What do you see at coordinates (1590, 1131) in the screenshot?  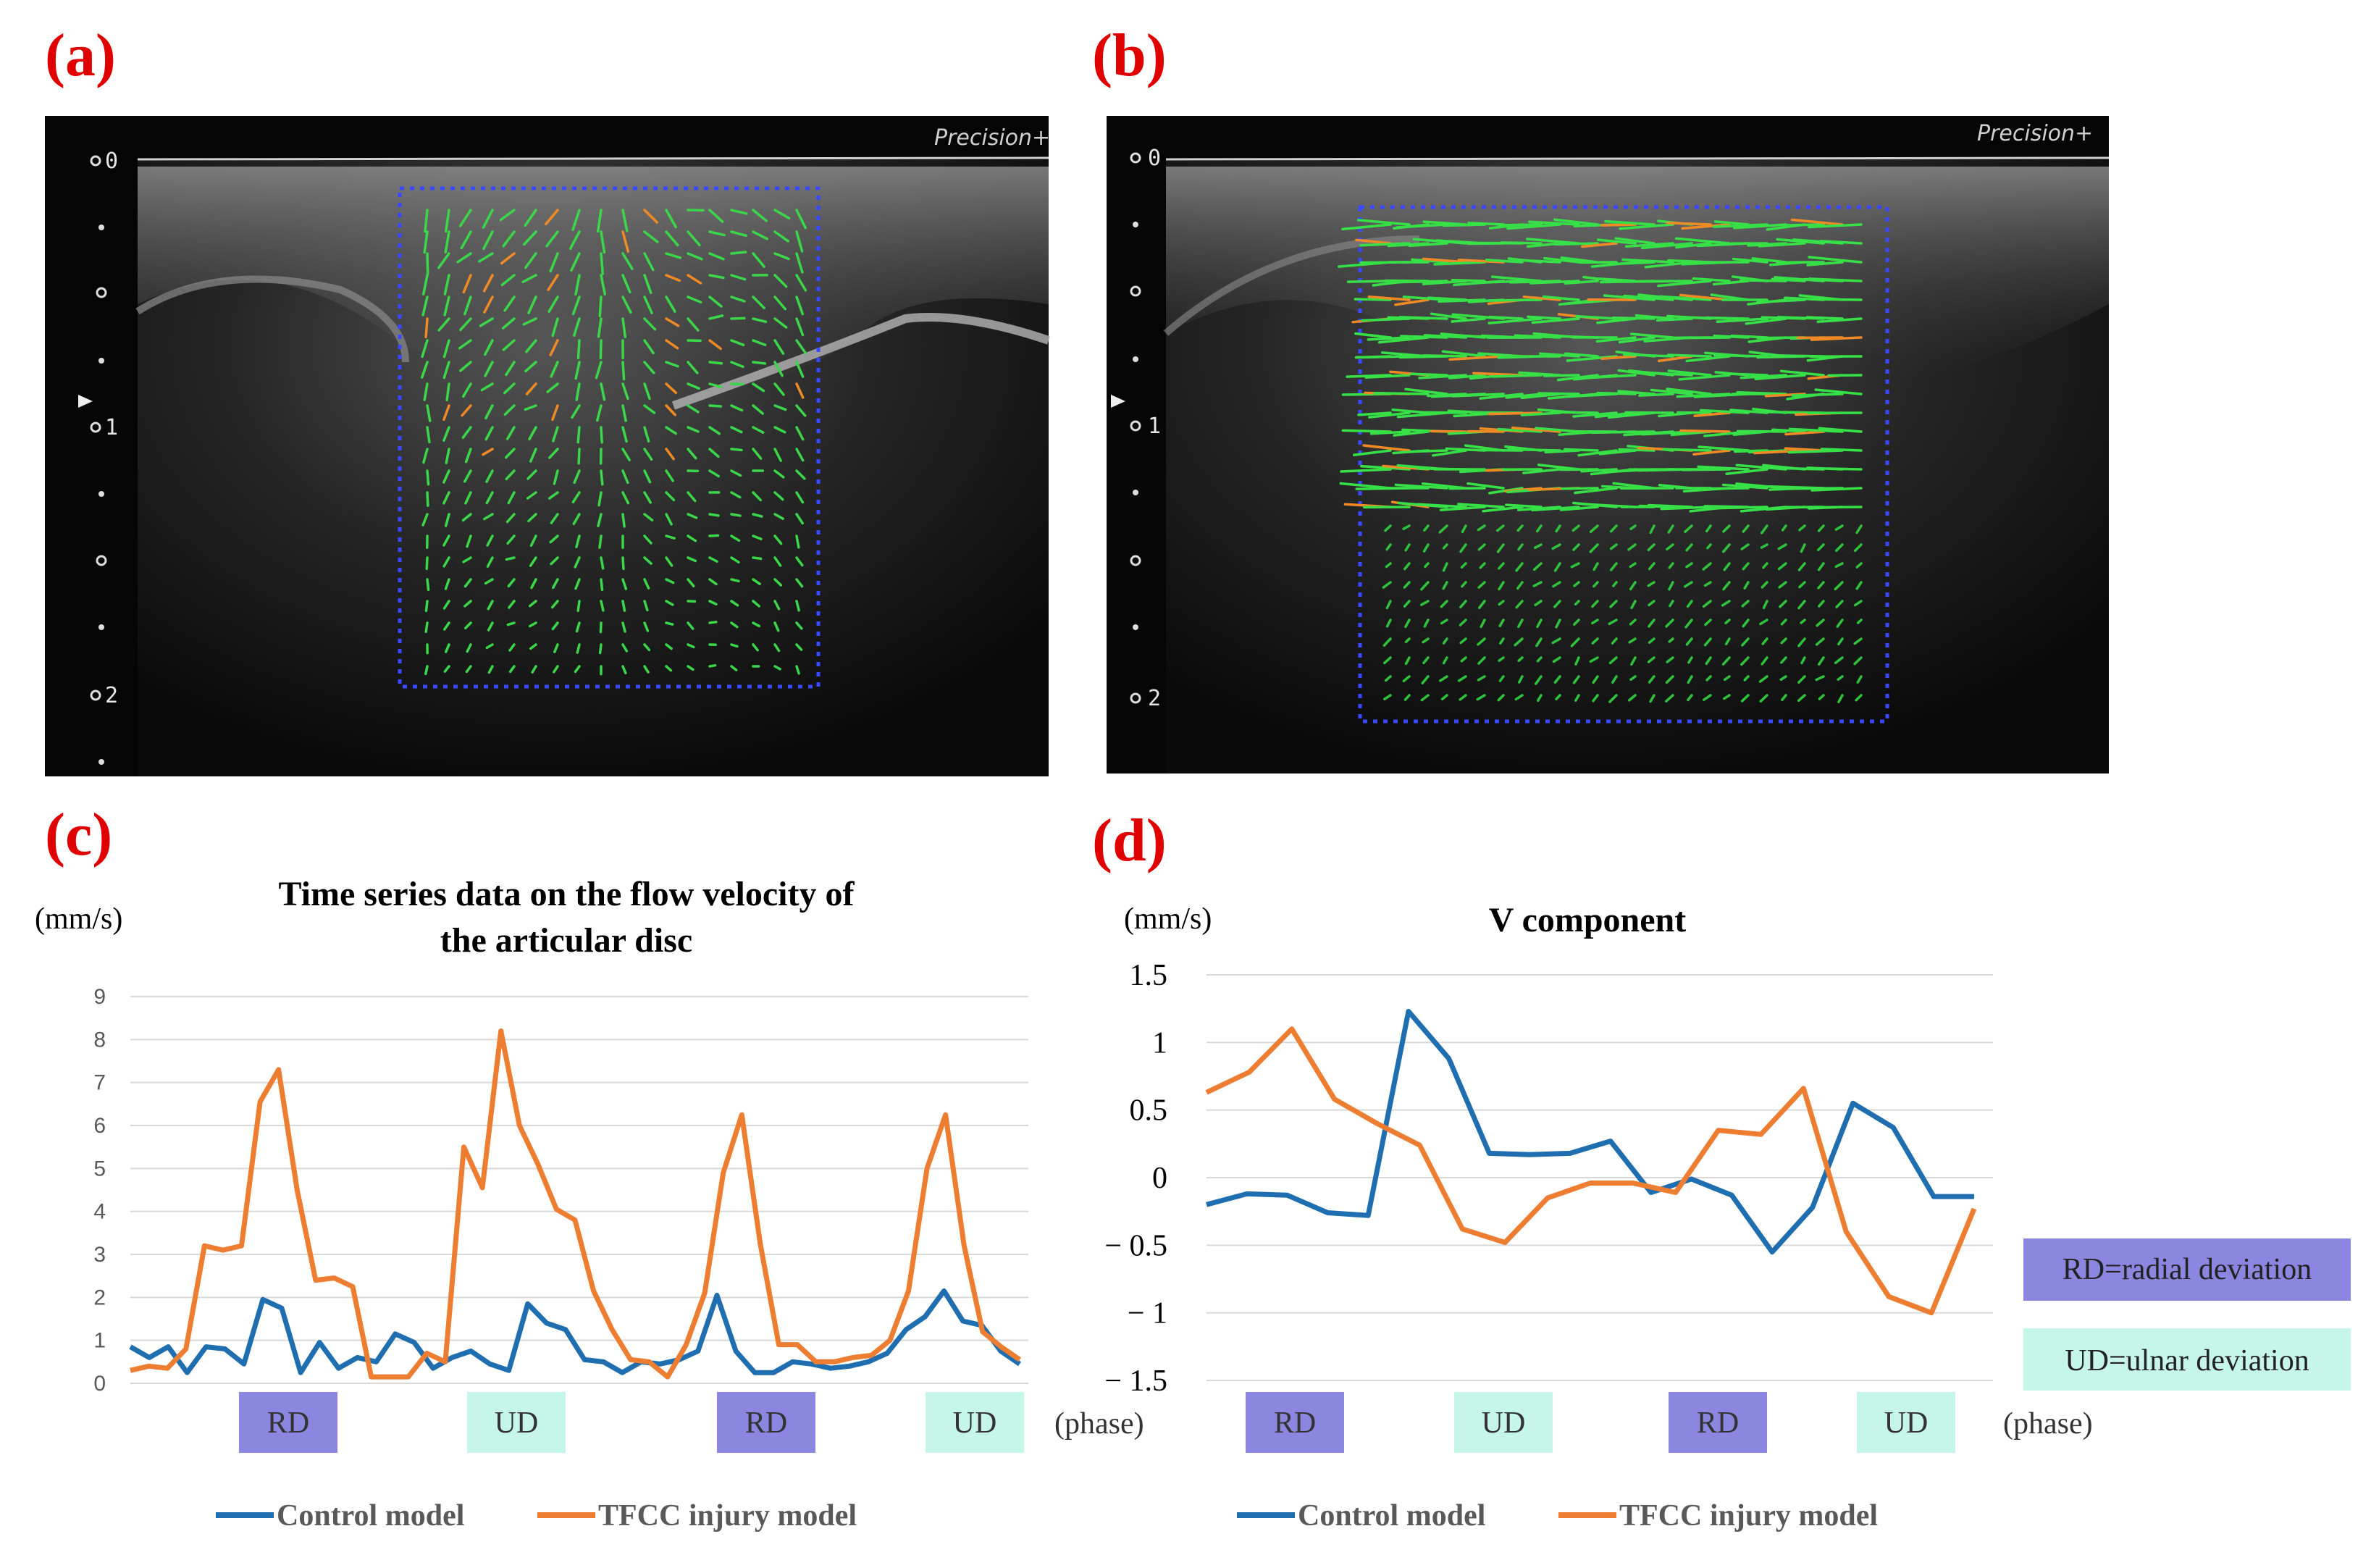 I see `series-line-control` at bounding box center [1590, 1131].